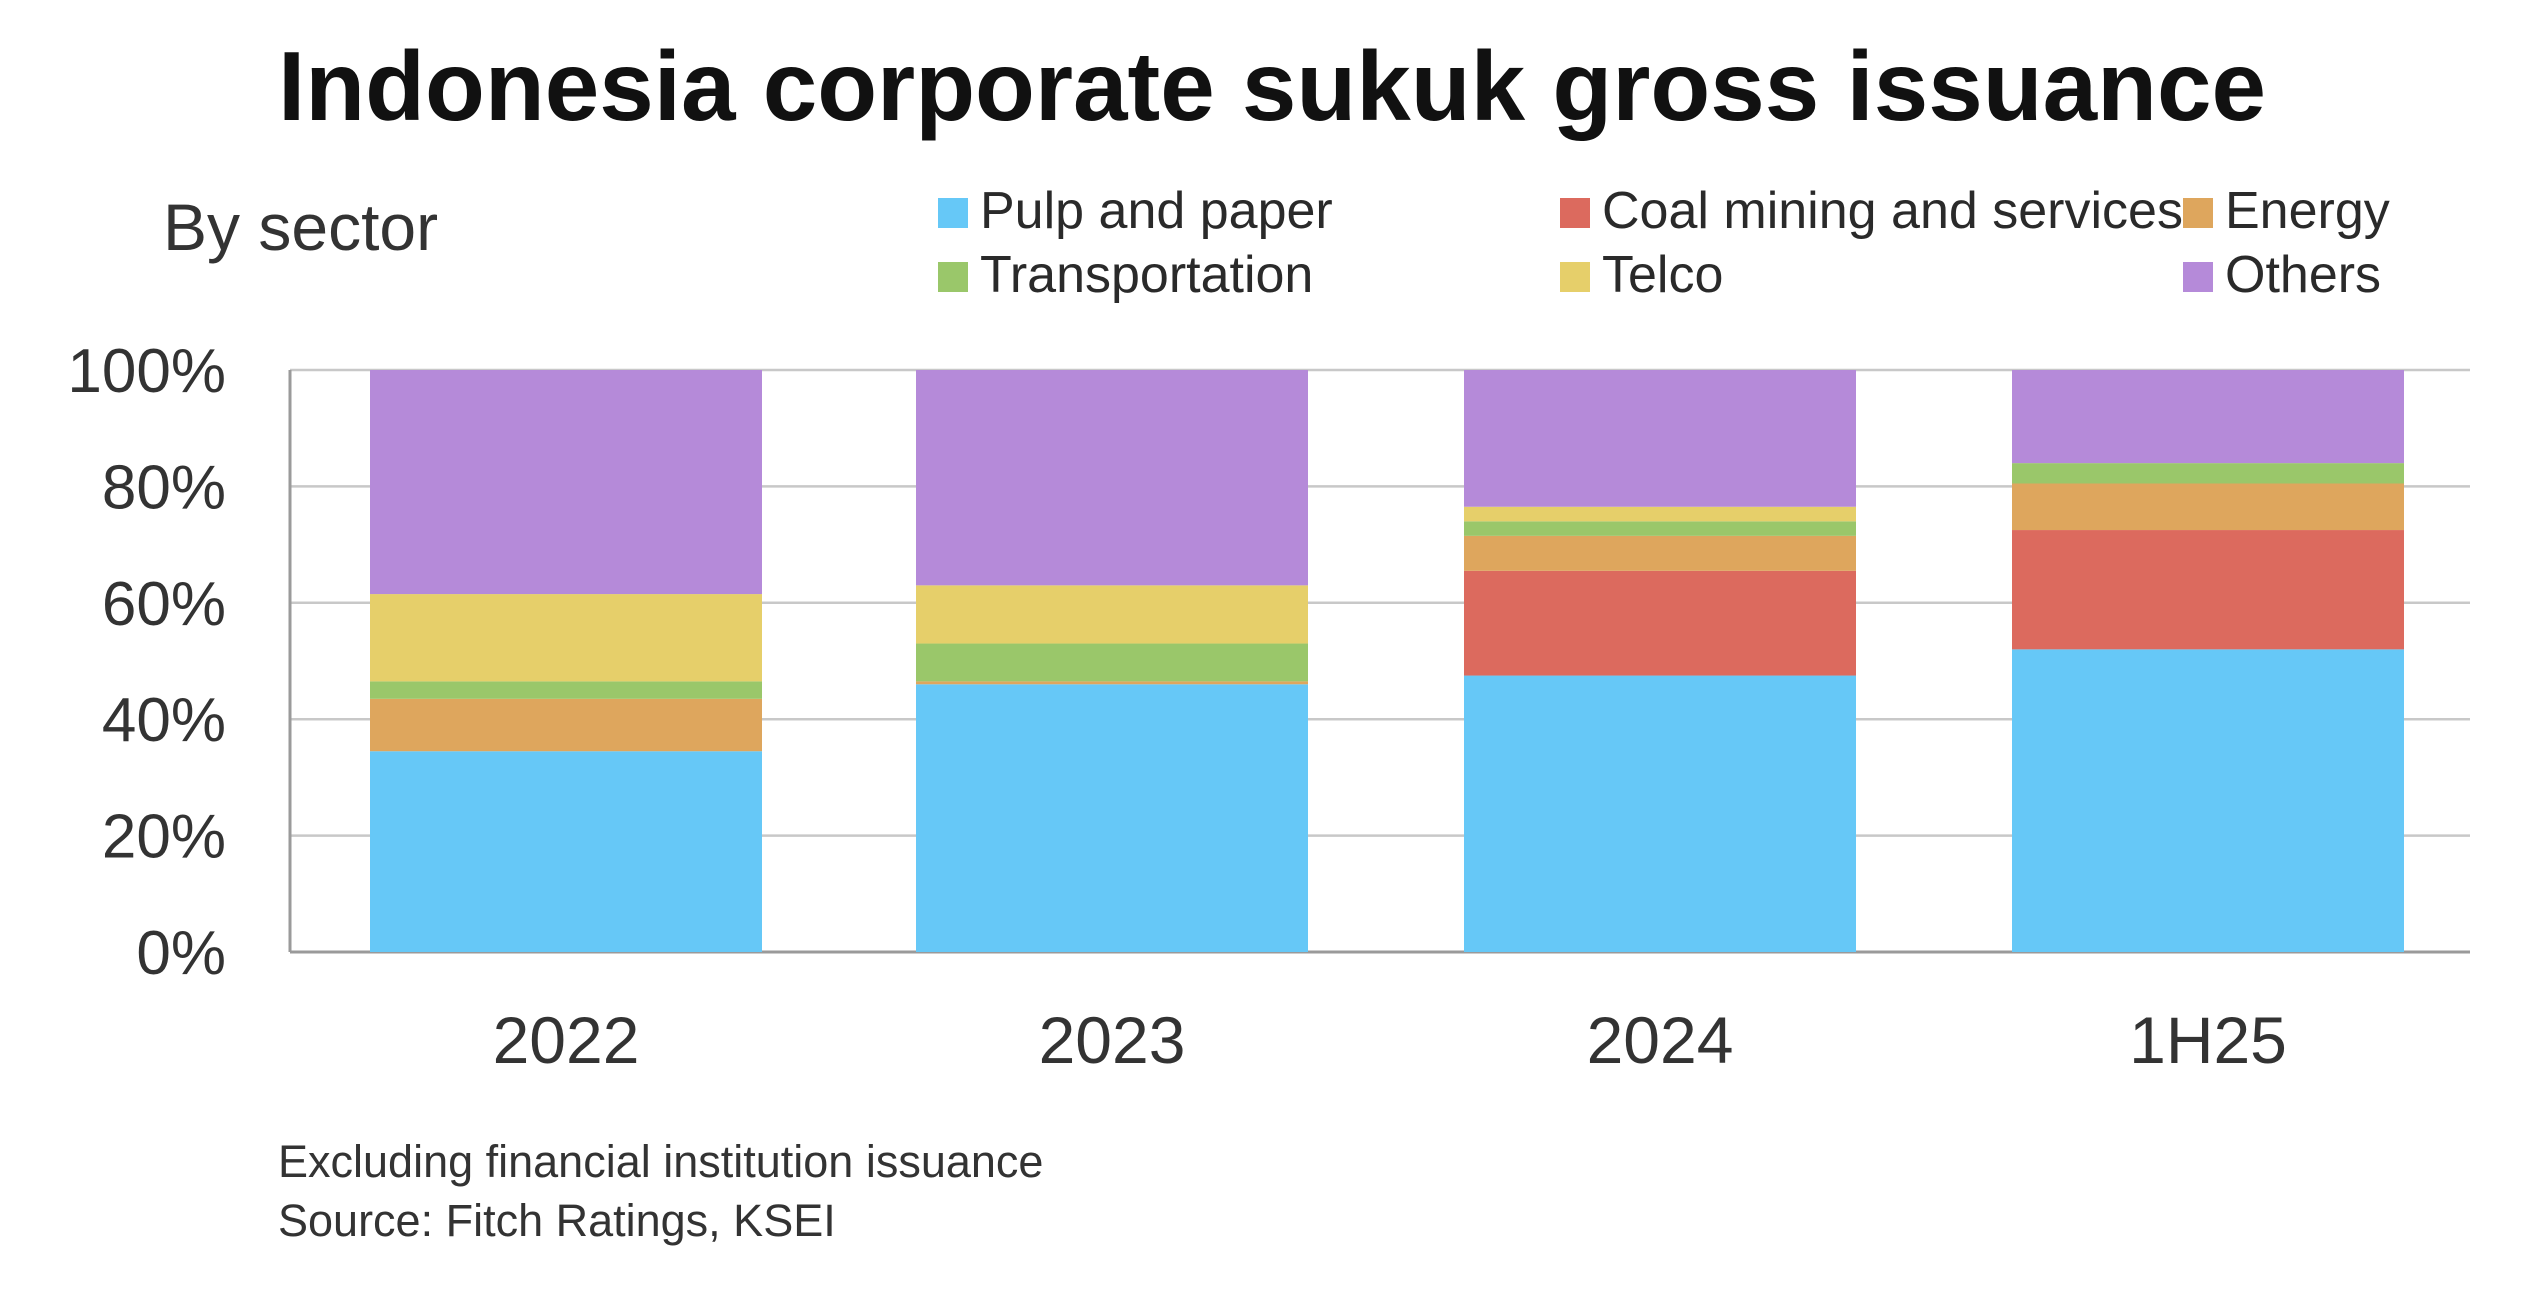  I want to click on bar-telco-2023, so click(1112, 614).